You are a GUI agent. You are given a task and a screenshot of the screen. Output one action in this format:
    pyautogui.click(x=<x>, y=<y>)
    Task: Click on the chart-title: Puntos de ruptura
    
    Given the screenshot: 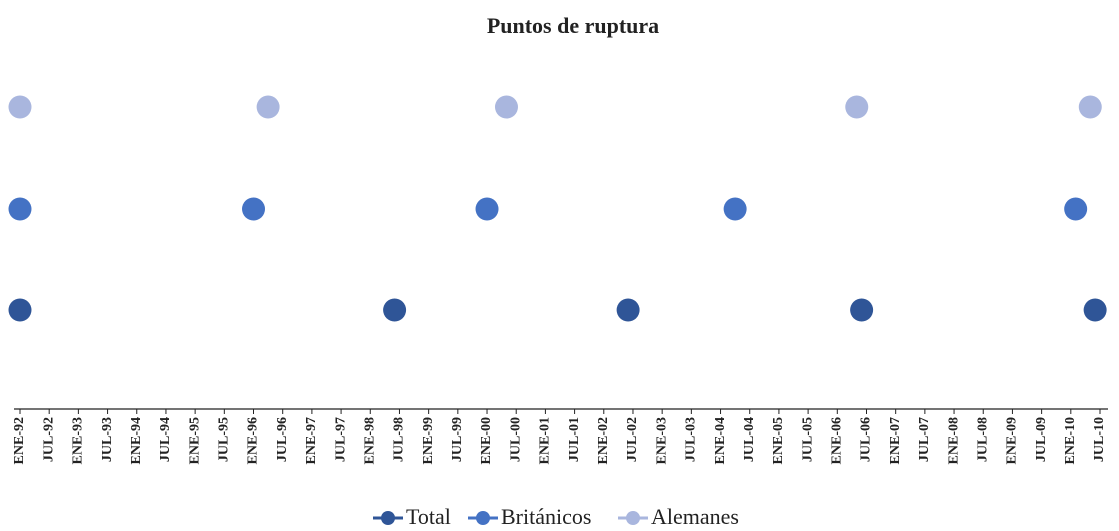 What is the action you would take?
    pyautogui.click(x=573, y=25)
    